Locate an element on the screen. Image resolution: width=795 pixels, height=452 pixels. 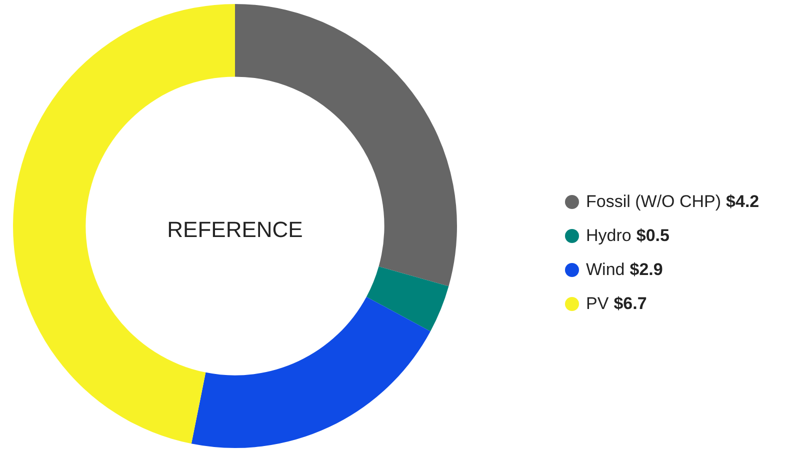
data-label: $4.2 is located at coordinates (743, 202).